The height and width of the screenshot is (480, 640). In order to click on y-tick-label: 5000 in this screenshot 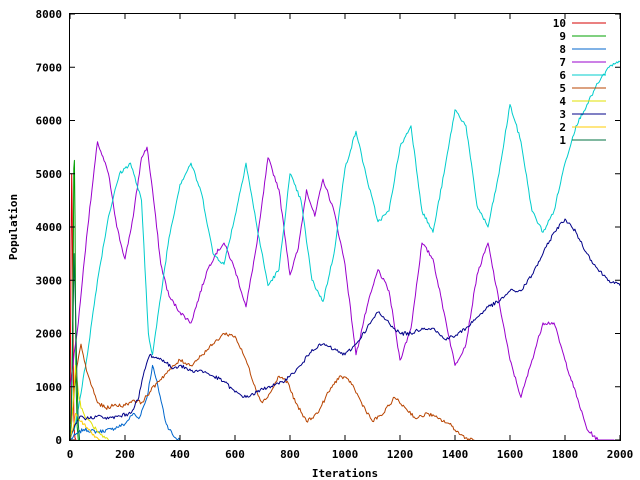, I will do `click(49, 174)`.